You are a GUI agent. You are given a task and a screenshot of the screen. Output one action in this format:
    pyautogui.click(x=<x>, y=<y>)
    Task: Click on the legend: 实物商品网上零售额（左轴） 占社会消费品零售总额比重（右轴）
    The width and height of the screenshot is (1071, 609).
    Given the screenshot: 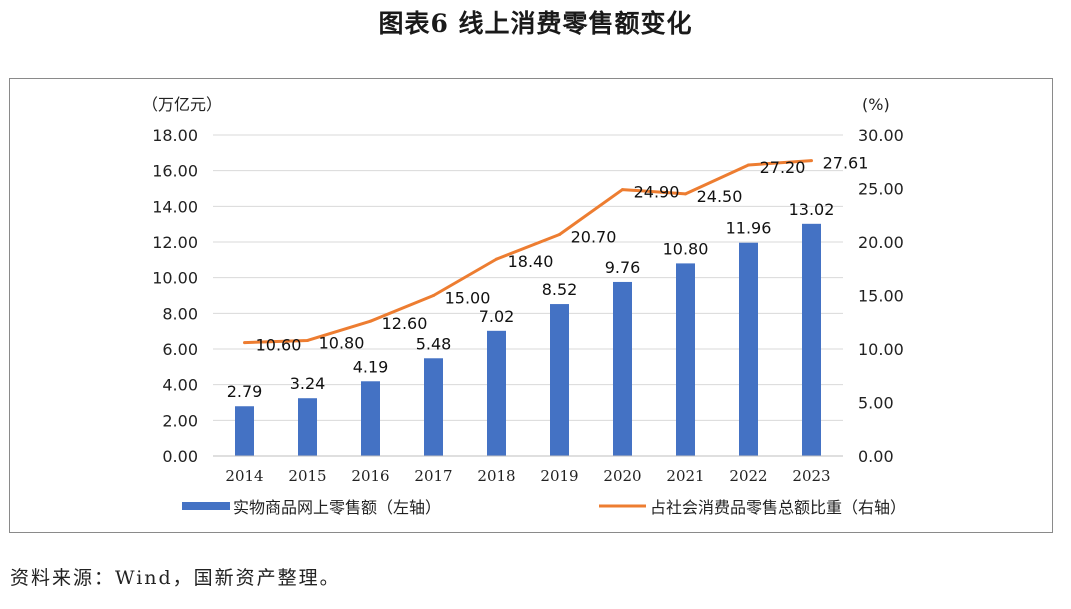 What is the action you would take?
    pyautogui.click(x=544, y=507)
    